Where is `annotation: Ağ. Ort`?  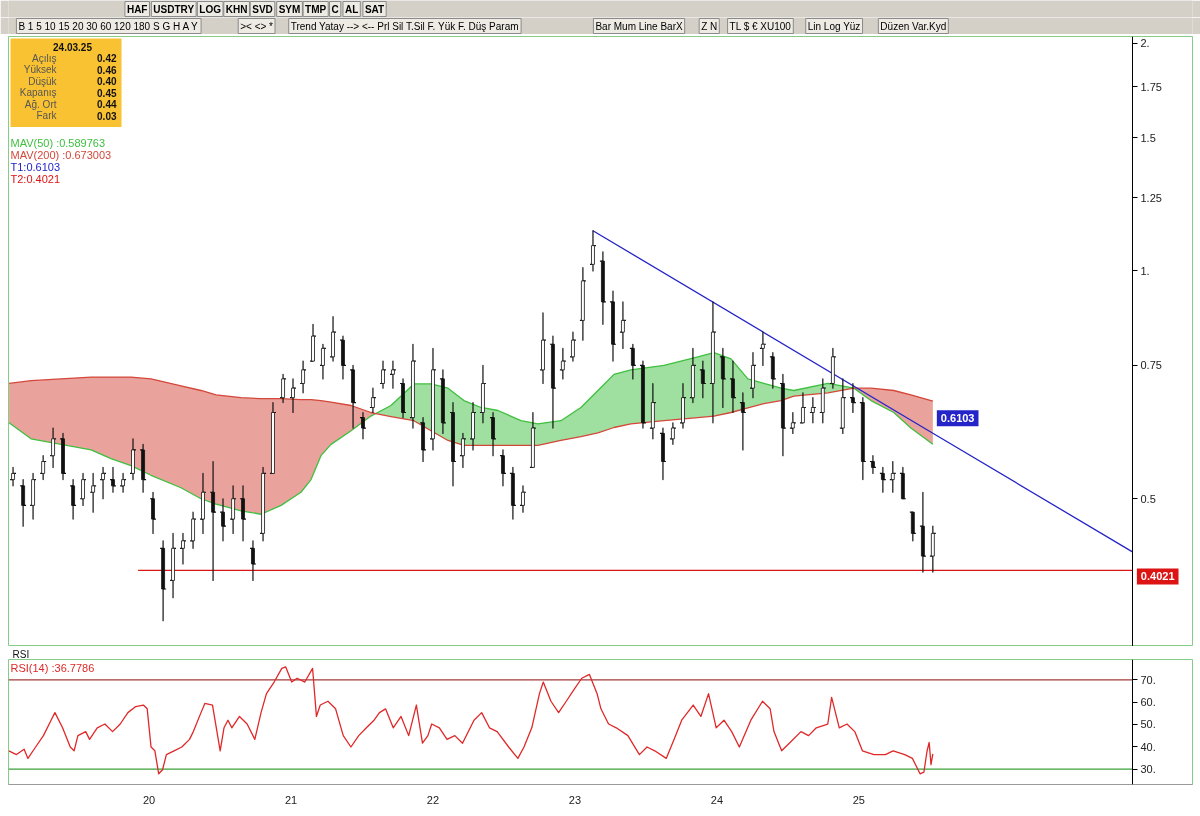 annotation: Ağ. Ort is located at coordinates (40, 104).